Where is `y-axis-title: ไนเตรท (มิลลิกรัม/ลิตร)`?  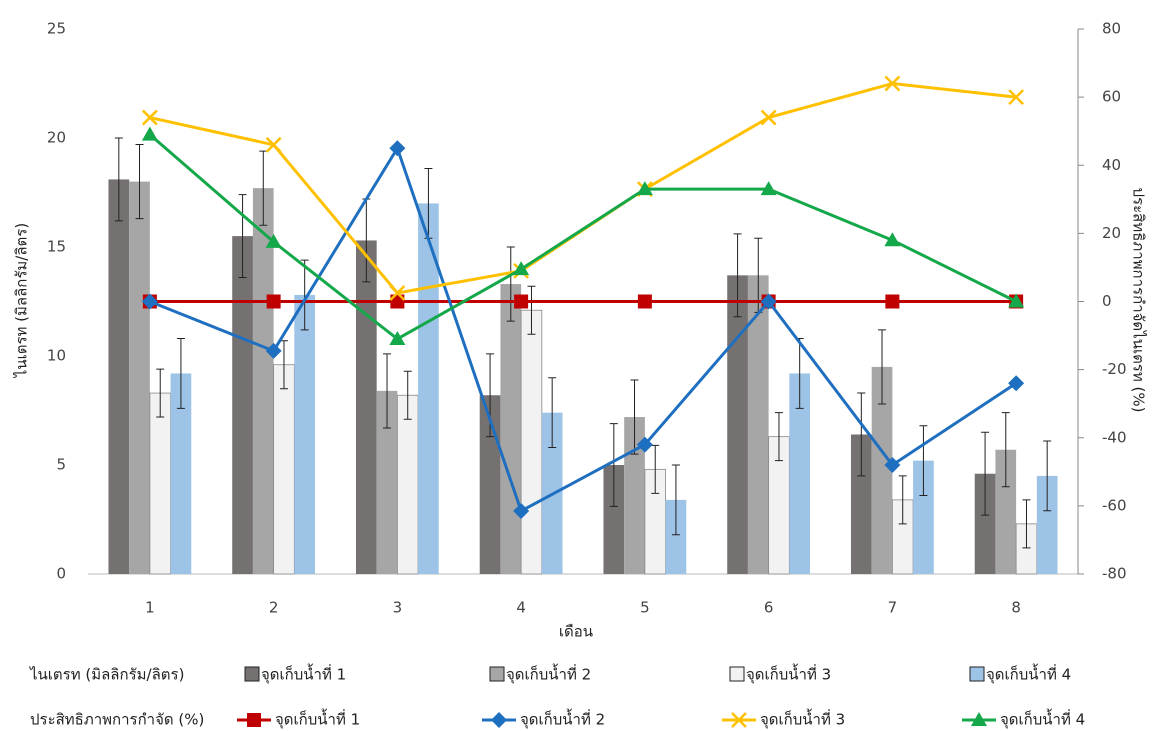 y-axis-title: ไนเตรท (มิลลิกรัม/ลิตร) is located at coordinates (22, 300).